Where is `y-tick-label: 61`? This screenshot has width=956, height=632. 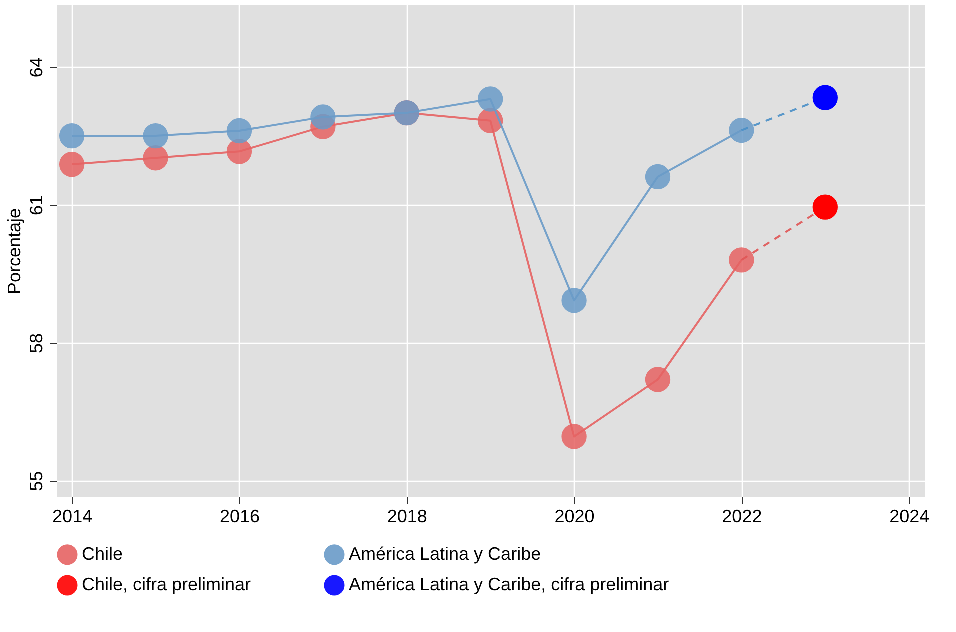 y-tick-label: 61 is located at coordinates (36, 206).